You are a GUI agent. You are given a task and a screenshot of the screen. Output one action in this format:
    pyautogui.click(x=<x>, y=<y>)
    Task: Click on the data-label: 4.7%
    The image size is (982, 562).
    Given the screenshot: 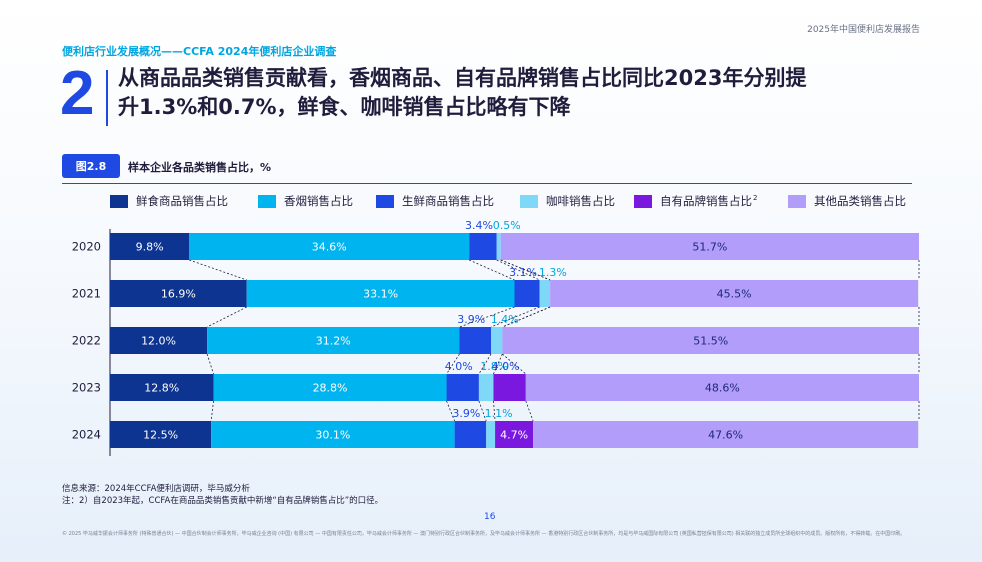 What is the action you would take?
    pyautogui.click(x=514, y=435)
    